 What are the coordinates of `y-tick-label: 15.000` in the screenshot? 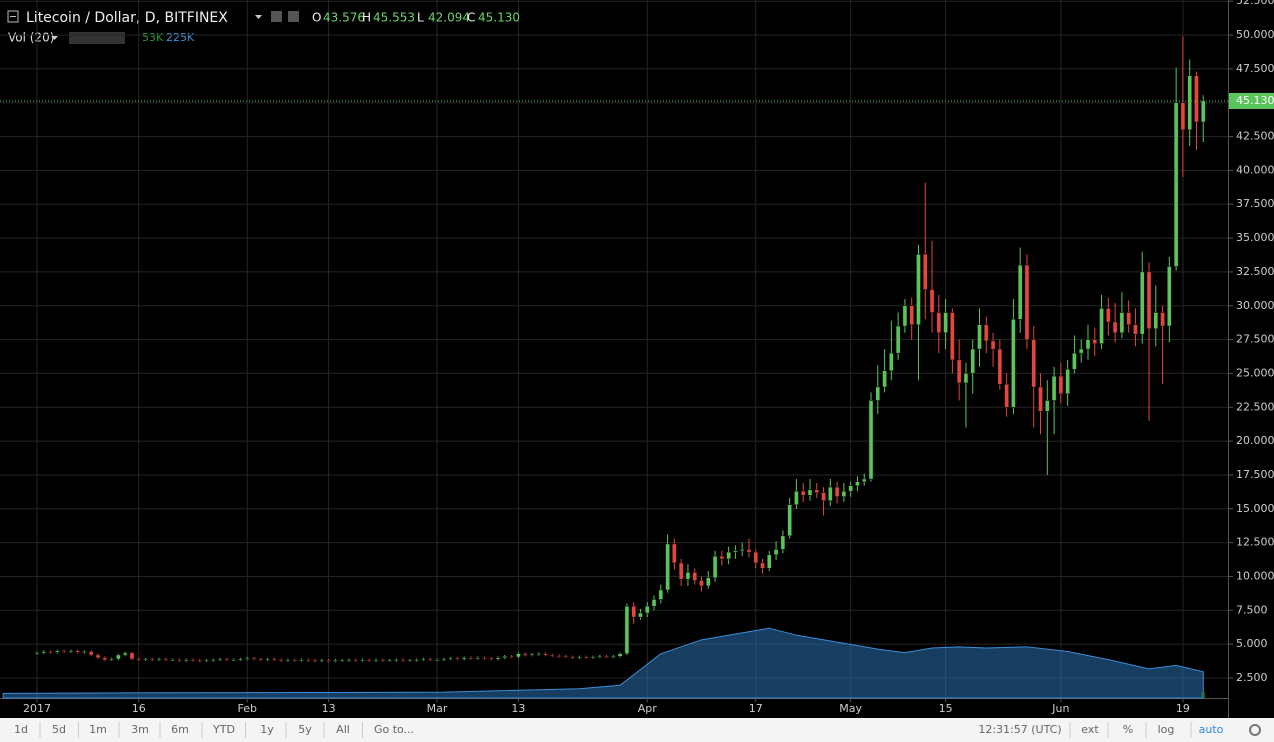 It's located at (1255, 508).